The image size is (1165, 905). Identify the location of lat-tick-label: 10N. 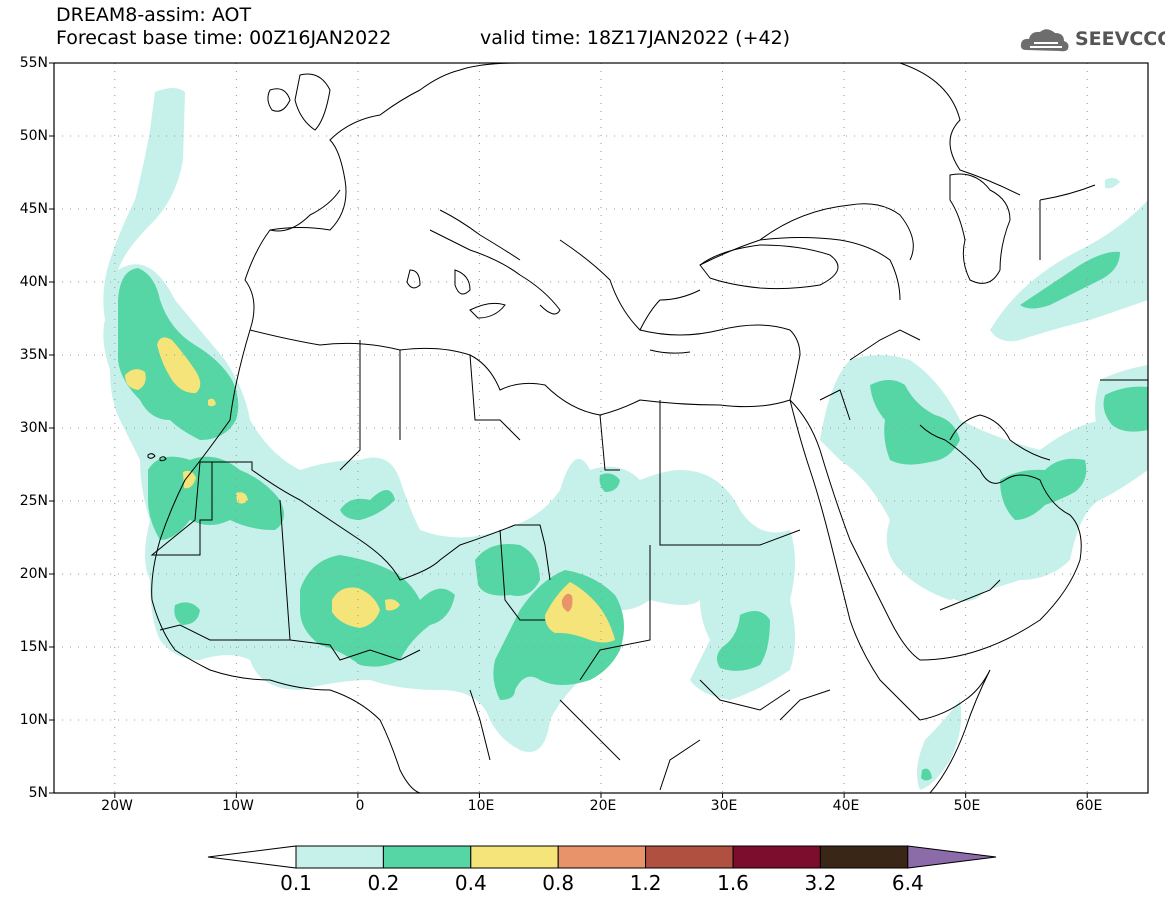
(33, 720).